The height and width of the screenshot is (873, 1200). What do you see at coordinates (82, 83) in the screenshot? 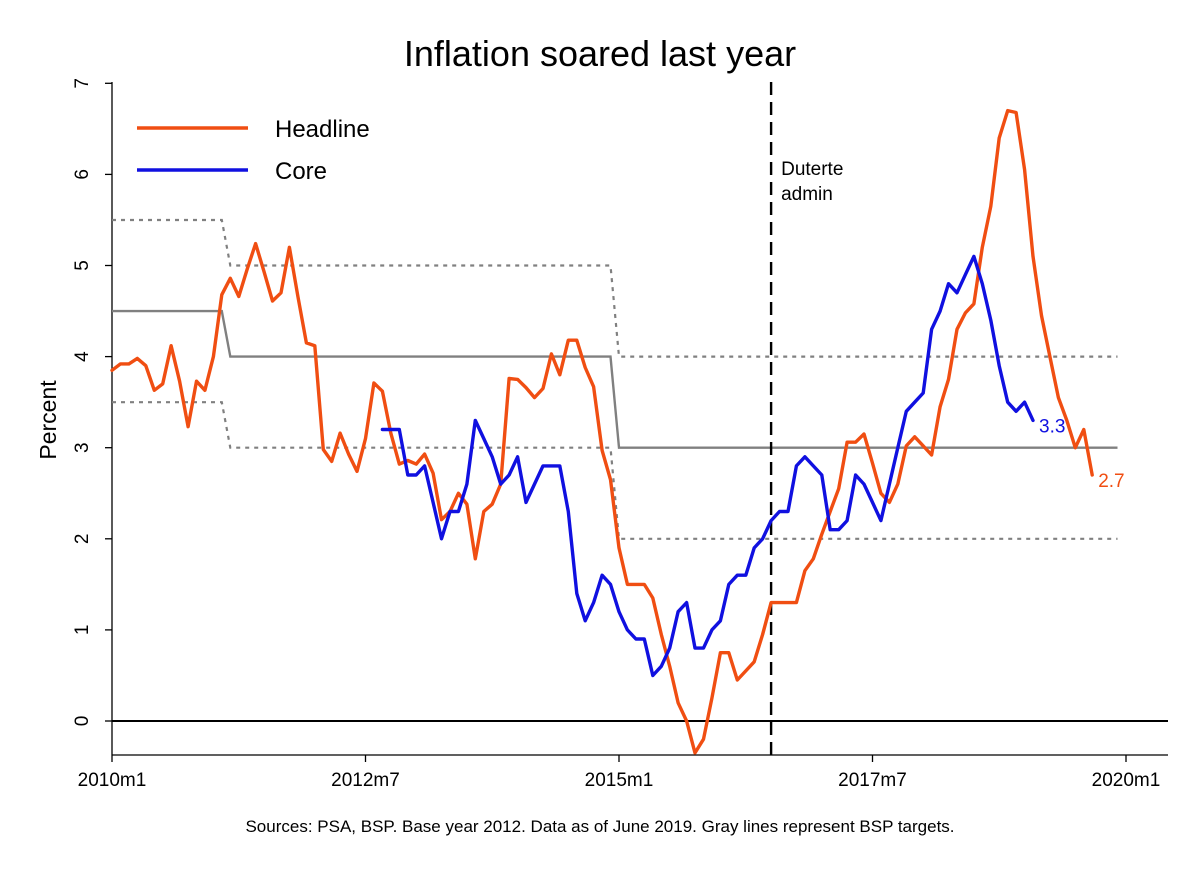
I see `y-tick-label-7: 7` at bounding box center [82, 83].